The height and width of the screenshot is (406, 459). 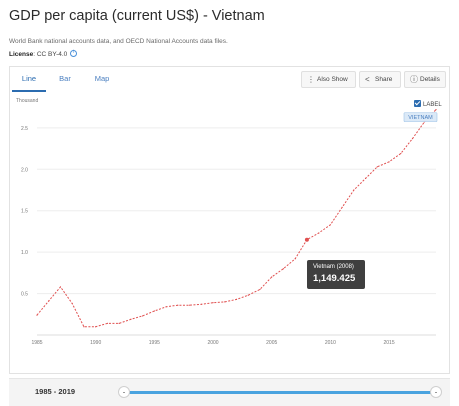 What do you see at coordinates (384, 79) in the screenshot?
I see `share-label: Share` at bounding box center [384, 79].